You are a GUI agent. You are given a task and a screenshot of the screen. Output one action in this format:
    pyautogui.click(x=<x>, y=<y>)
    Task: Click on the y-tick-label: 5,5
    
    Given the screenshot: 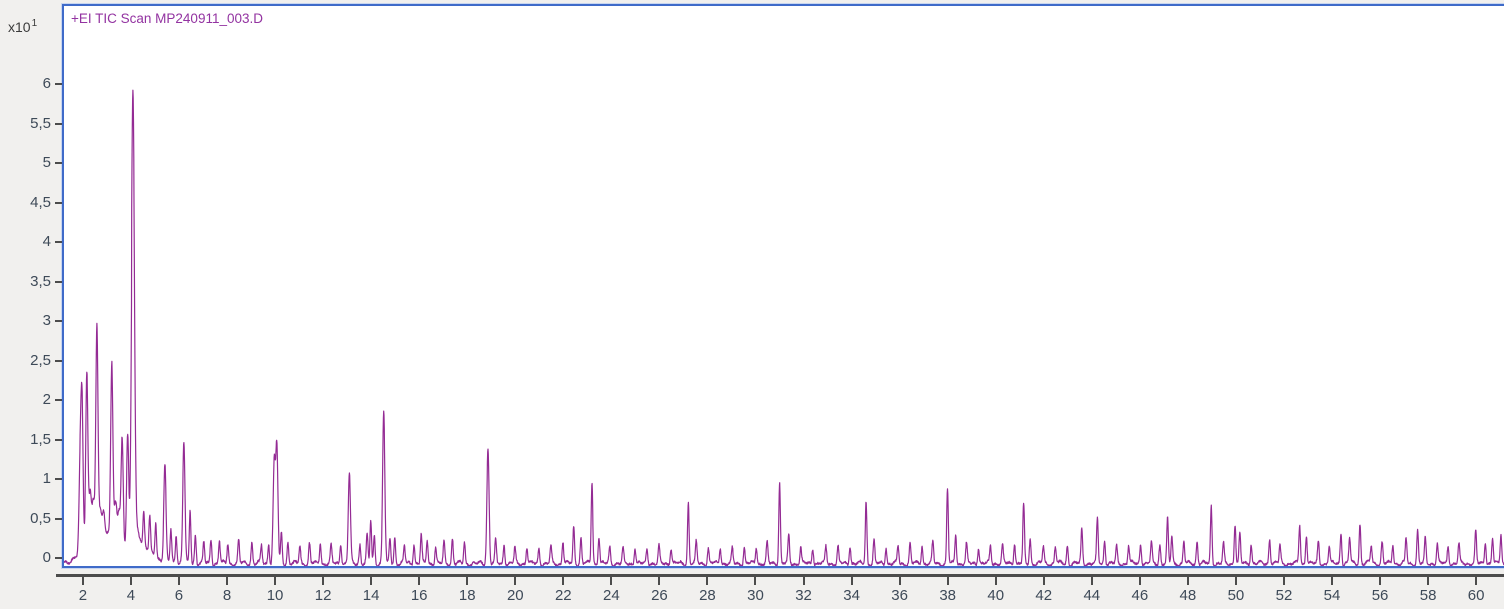 What is the action you would take?
    pyautogui.click(x=40, y=123)
    